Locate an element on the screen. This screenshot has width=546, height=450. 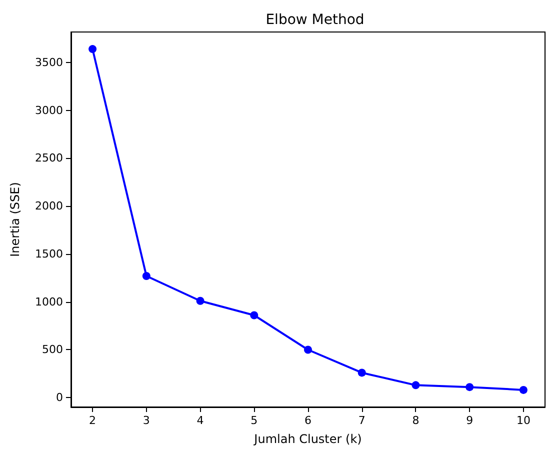
y-tick-label: 1000 is located at coordinates (49, 301).